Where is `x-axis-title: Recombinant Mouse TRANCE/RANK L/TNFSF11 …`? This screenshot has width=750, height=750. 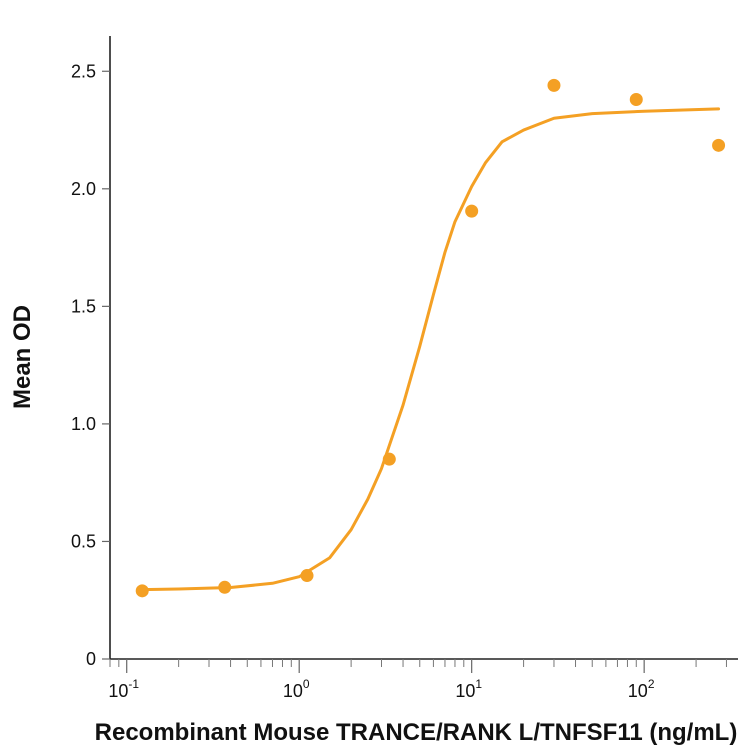 x-axis-title: Recombinant Mouse TRANCE/RANK L/TNFSF11 … is located at coordinates (416, 732).